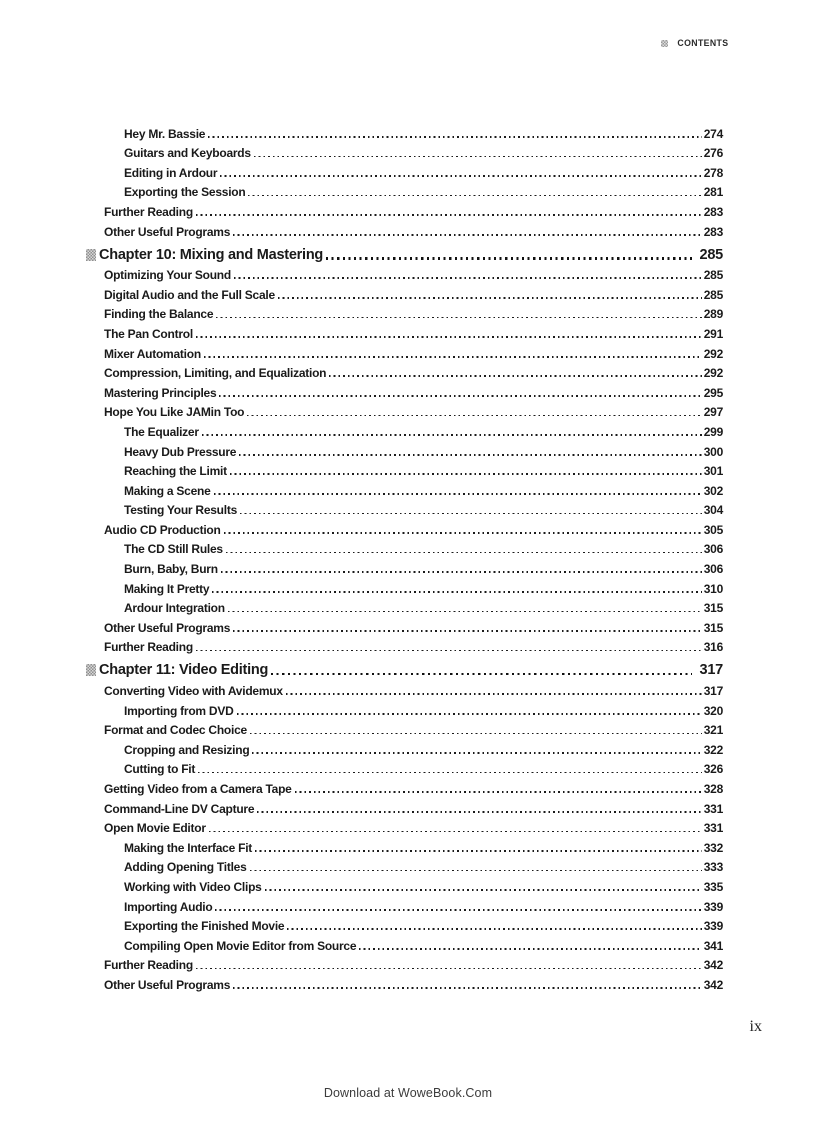  What do you see at coordinates (175, 471) in the screenshot?
I see `toc-entry-title: Reaching the Limit` at bounding box center [175, 471].